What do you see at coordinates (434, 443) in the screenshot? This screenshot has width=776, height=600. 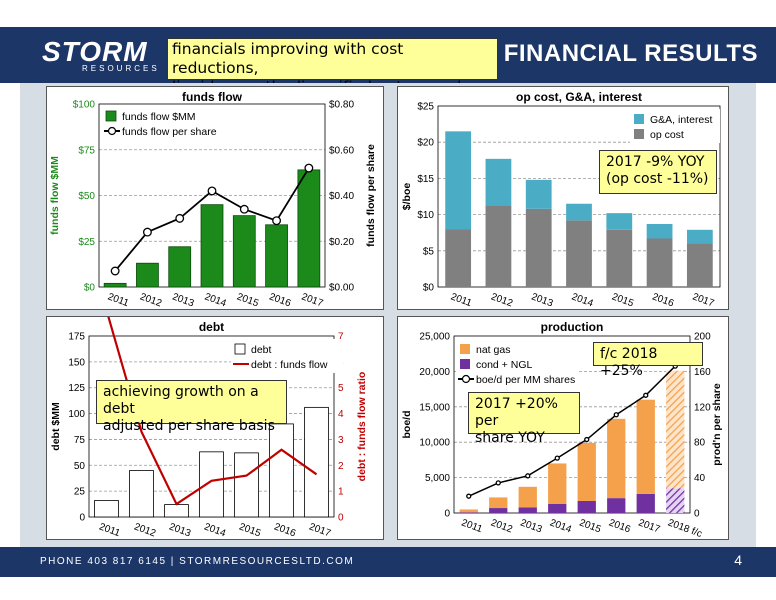 I see `y-tick-label: 10,000` at bounding box center [434, 443].